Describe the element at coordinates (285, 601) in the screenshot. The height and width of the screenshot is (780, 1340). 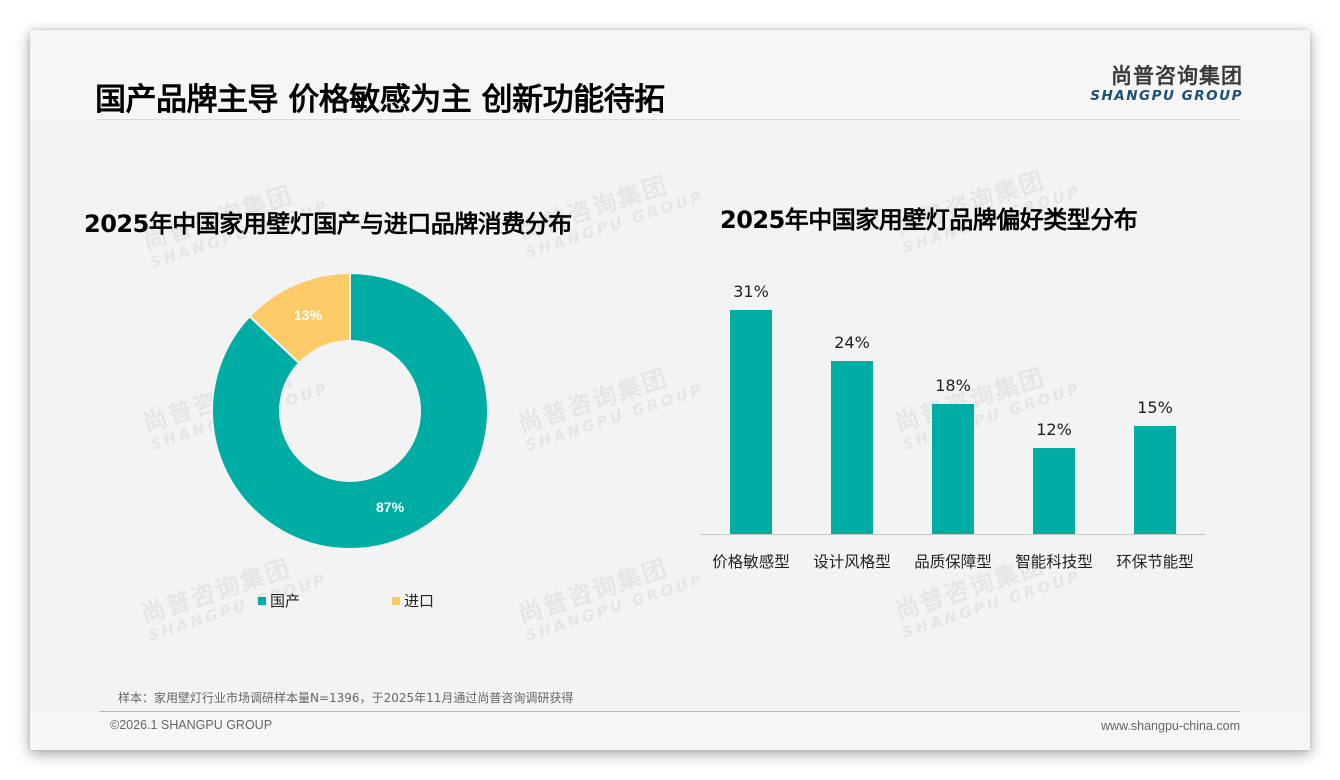
I see `legend-label: 国产` at that location.